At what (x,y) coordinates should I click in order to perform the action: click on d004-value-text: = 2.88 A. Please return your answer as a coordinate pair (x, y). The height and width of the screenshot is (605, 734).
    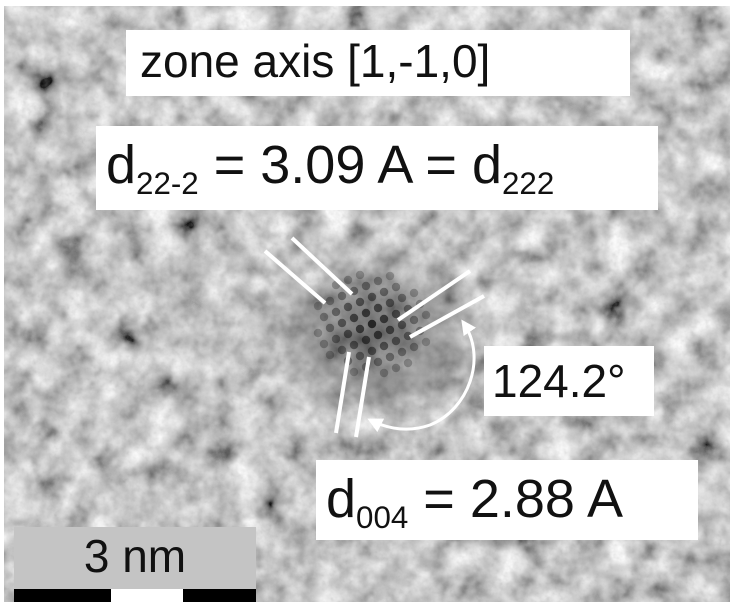
    Looking at the image, I should click on (515, 499).